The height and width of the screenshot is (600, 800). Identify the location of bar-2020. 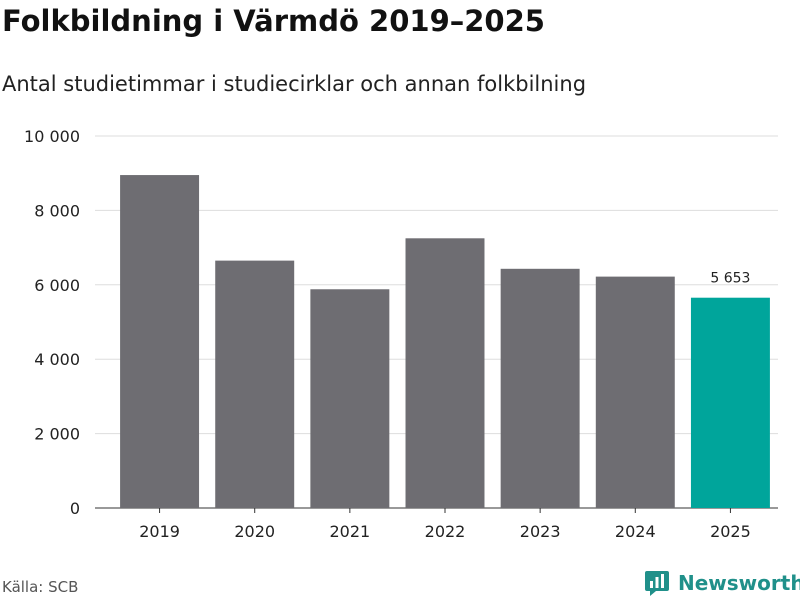
(255, 384).